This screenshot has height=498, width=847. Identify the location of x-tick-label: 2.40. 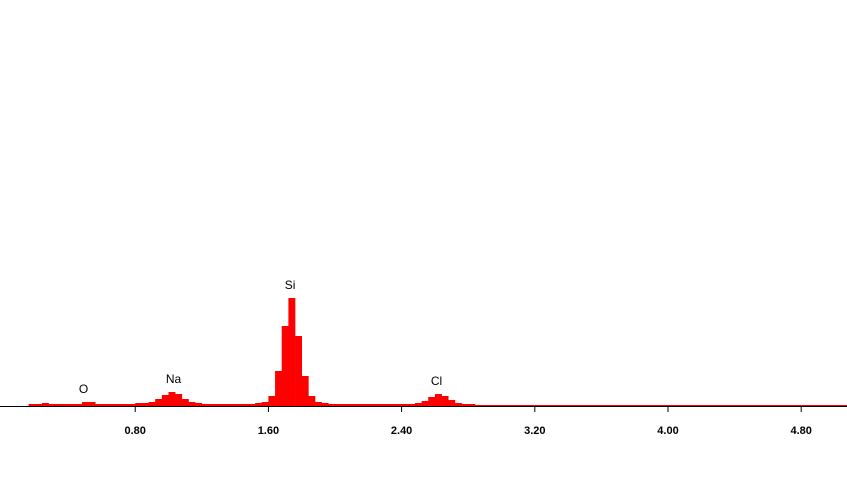
(401, 431).